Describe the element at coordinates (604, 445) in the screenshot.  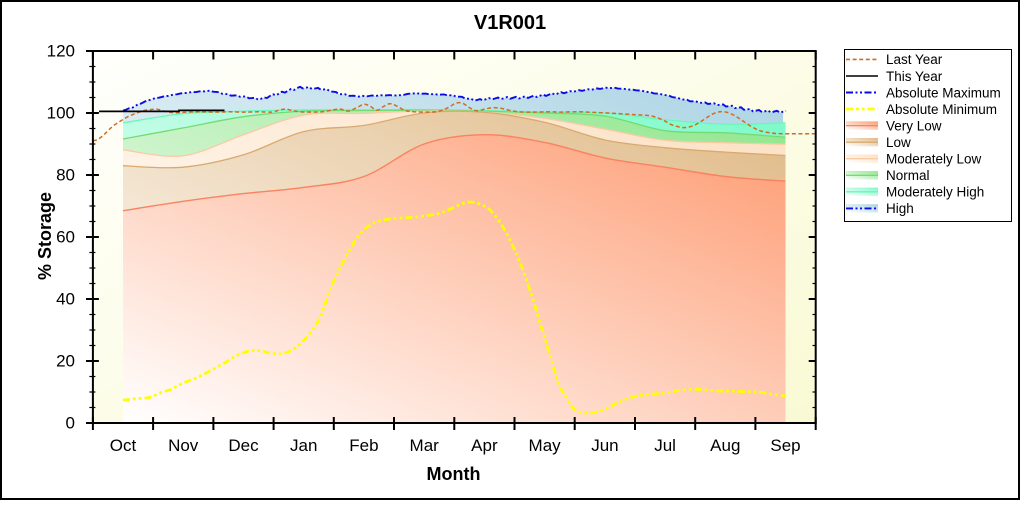
I see `svg-text: Jun` at that location.